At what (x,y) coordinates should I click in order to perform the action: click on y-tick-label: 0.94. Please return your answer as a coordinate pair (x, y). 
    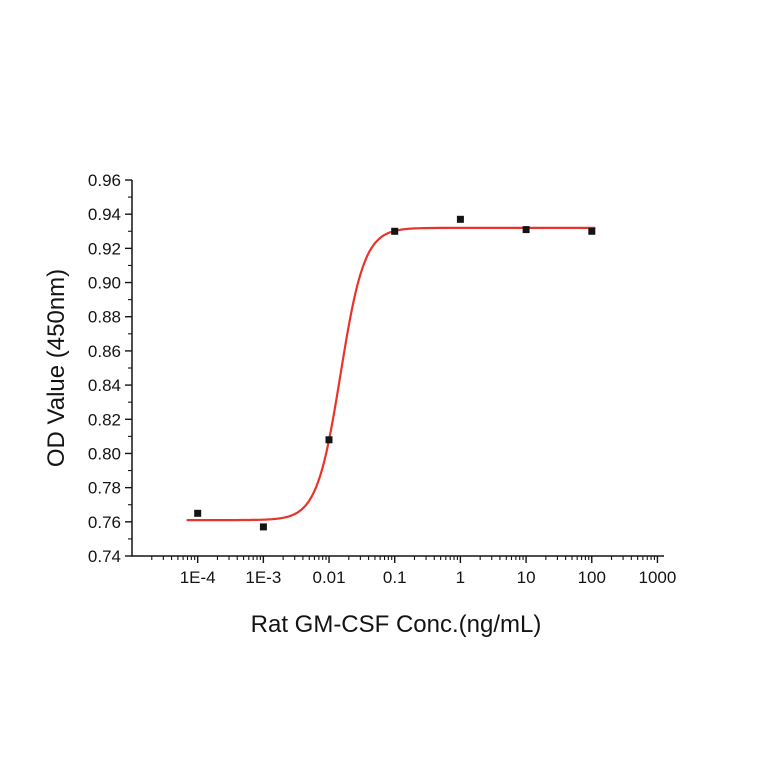
    Looking at the image, I should click on (104, 214).